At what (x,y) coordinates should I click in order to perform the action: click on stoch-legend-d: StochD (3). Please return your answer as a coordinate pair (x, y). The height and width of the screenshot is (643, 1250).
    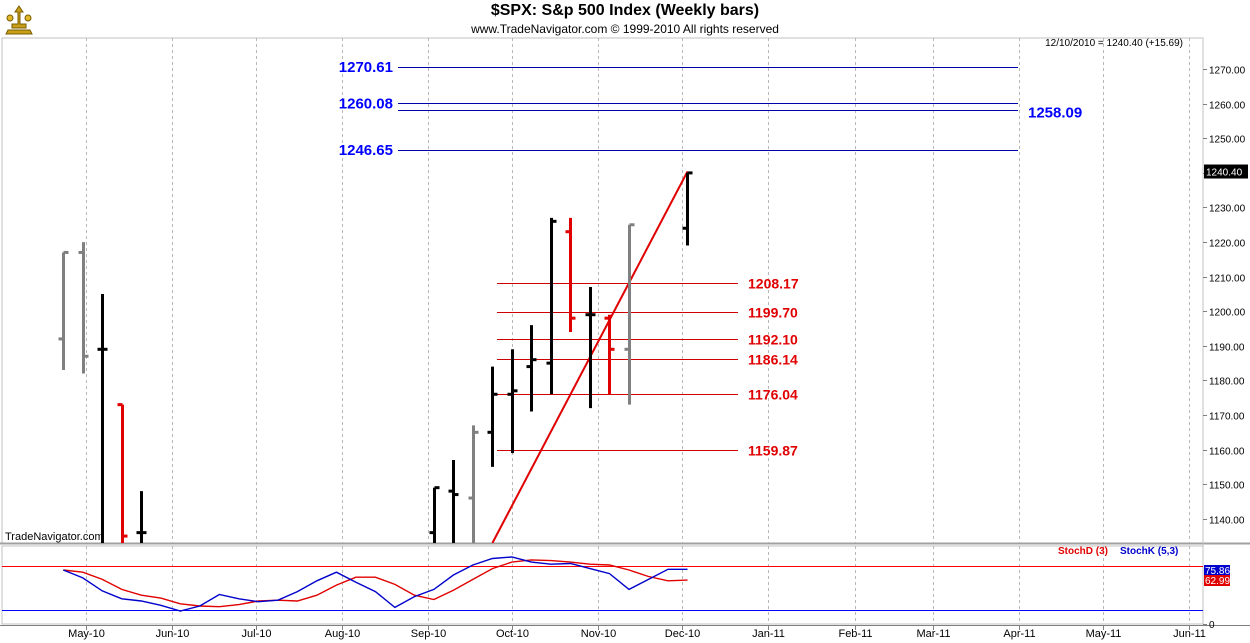
    Looking at the image, I should click on (1083, 551).